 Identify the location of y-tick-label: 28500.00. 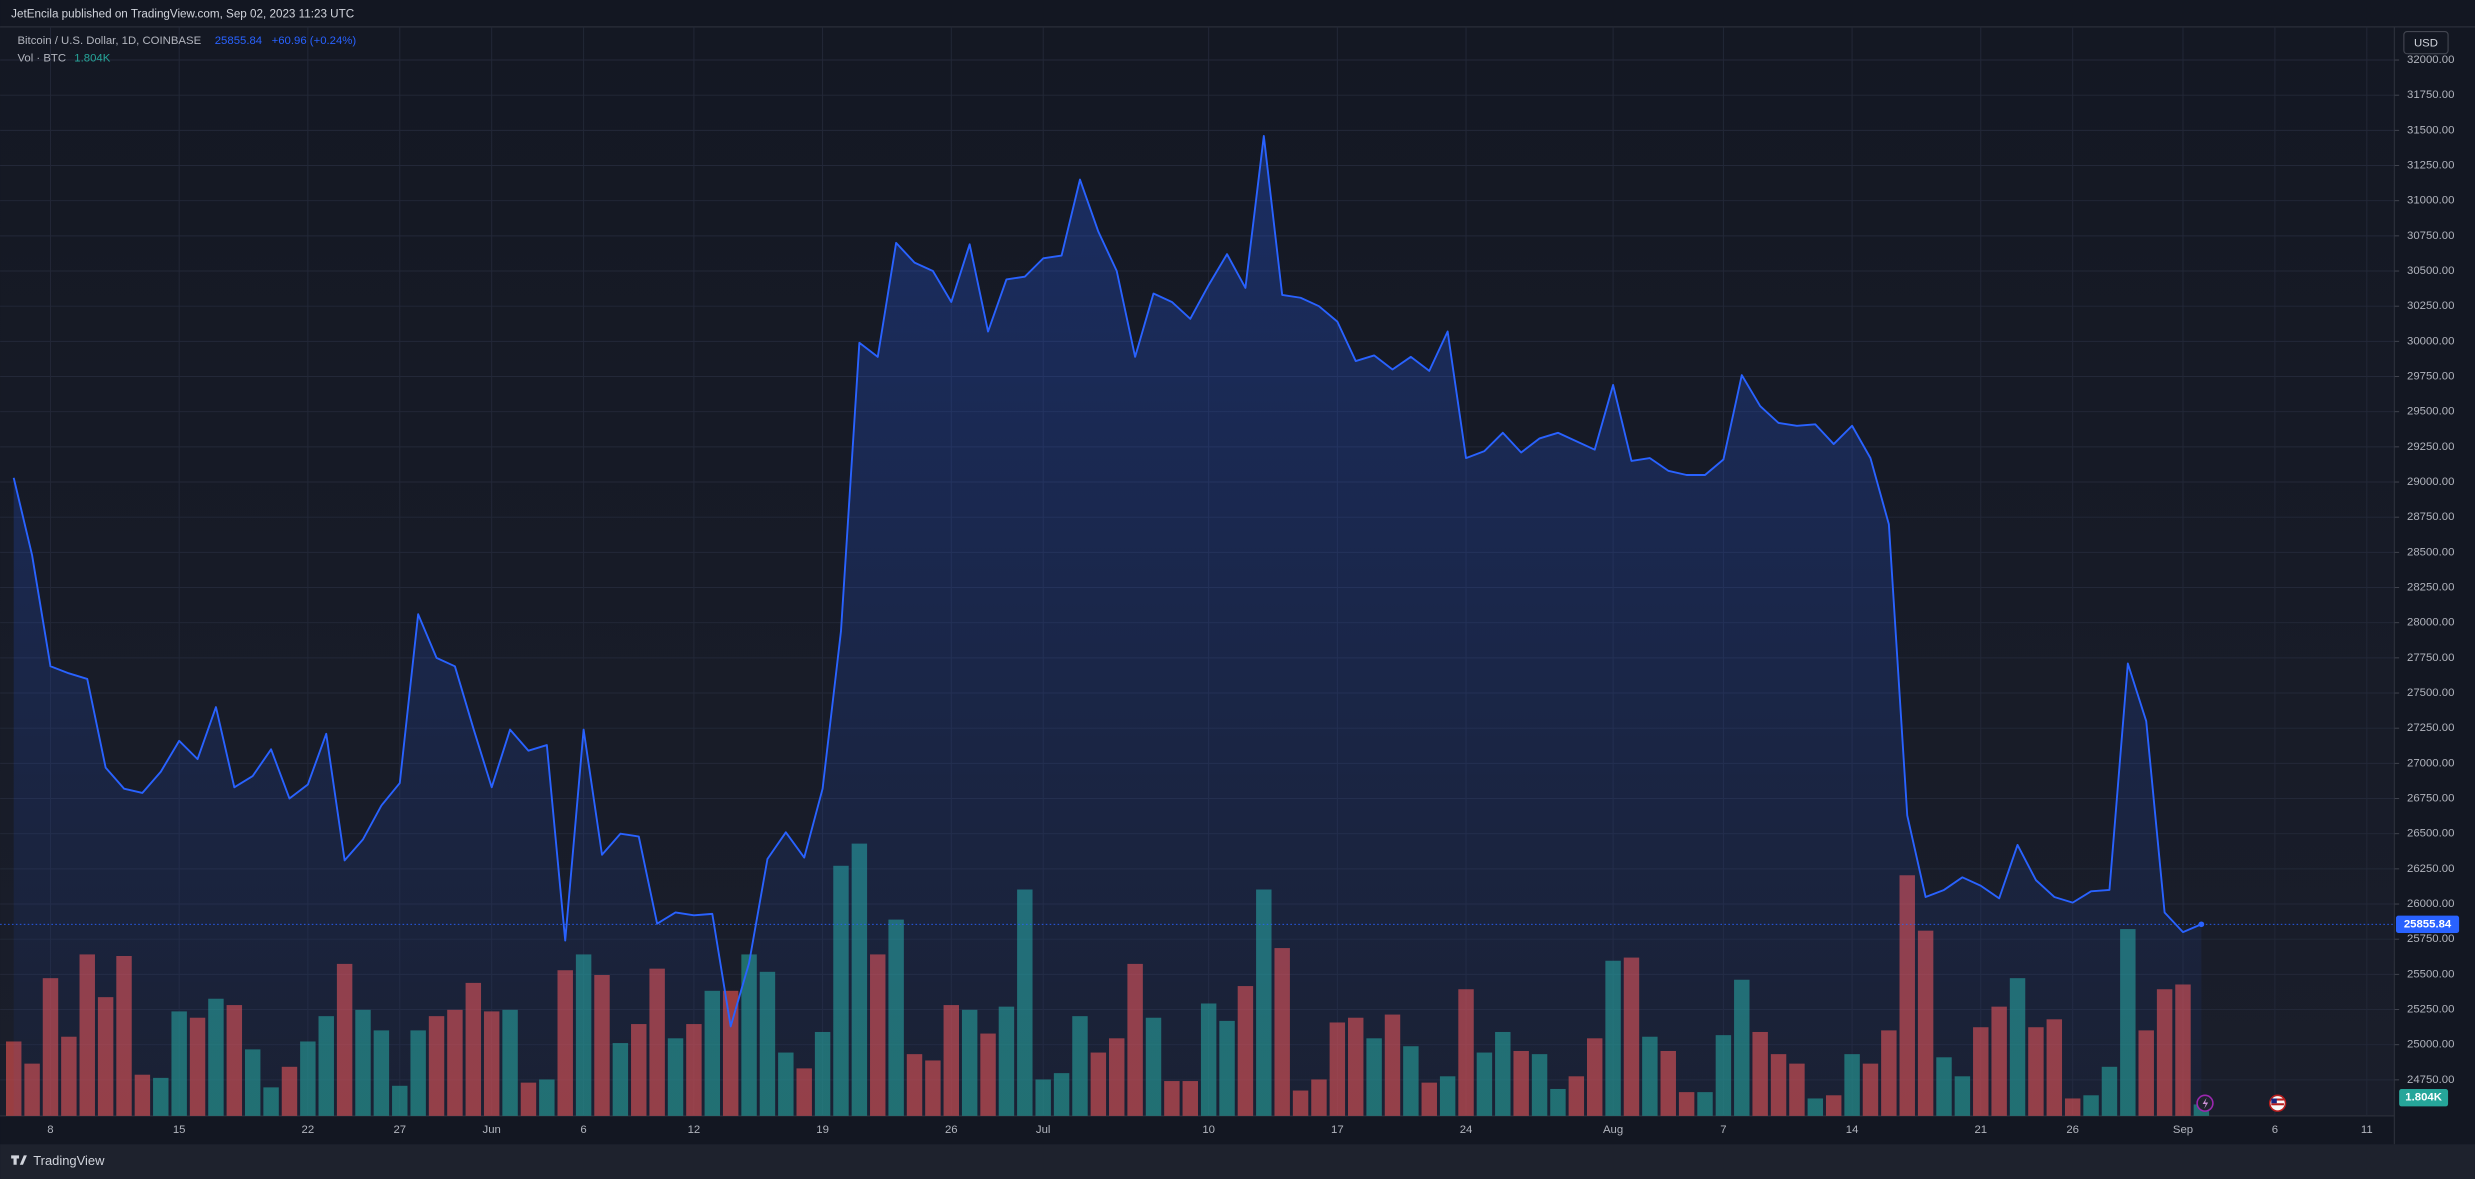
(2430, 552).